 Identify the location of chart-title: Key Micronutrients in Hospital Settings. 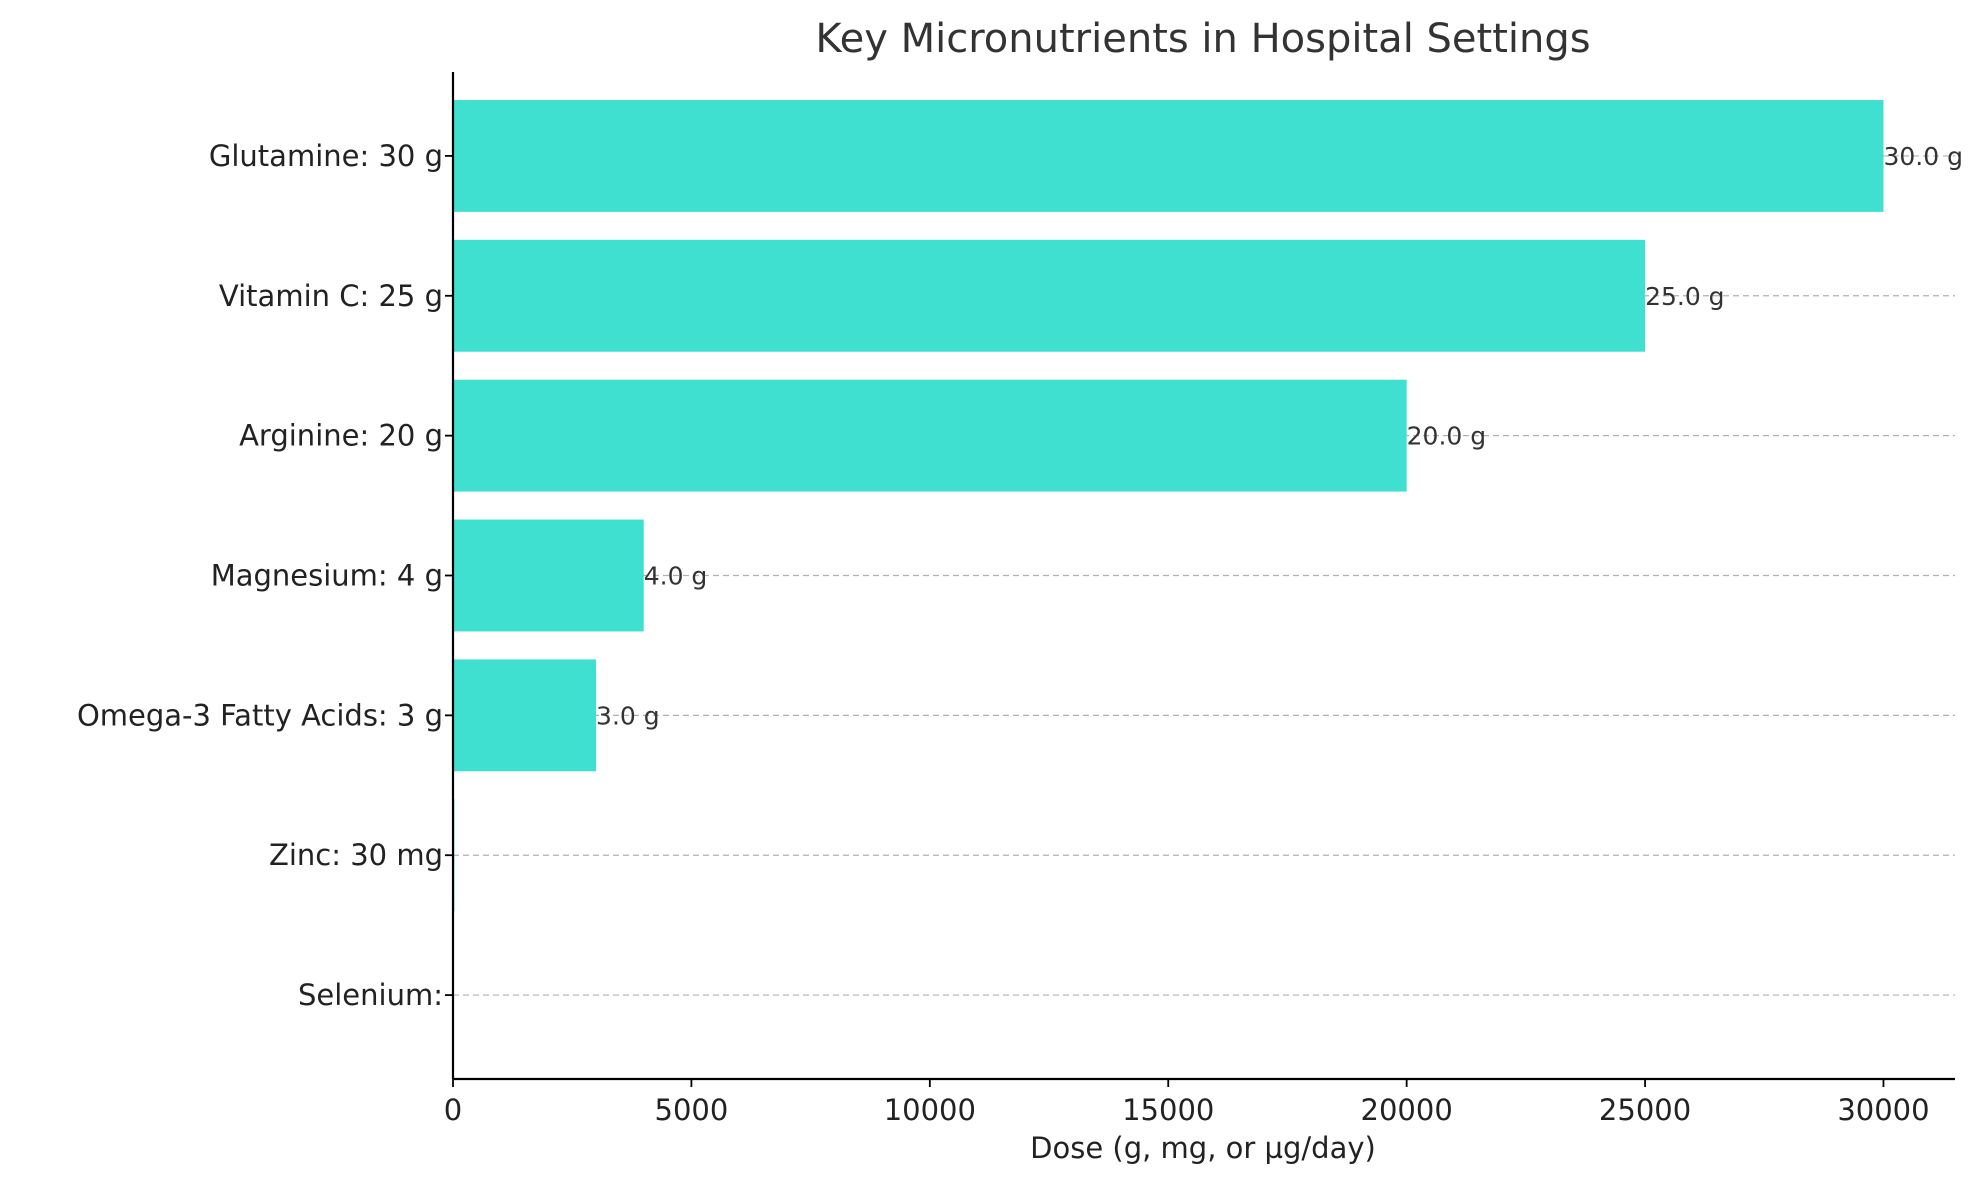
(1202, 39).